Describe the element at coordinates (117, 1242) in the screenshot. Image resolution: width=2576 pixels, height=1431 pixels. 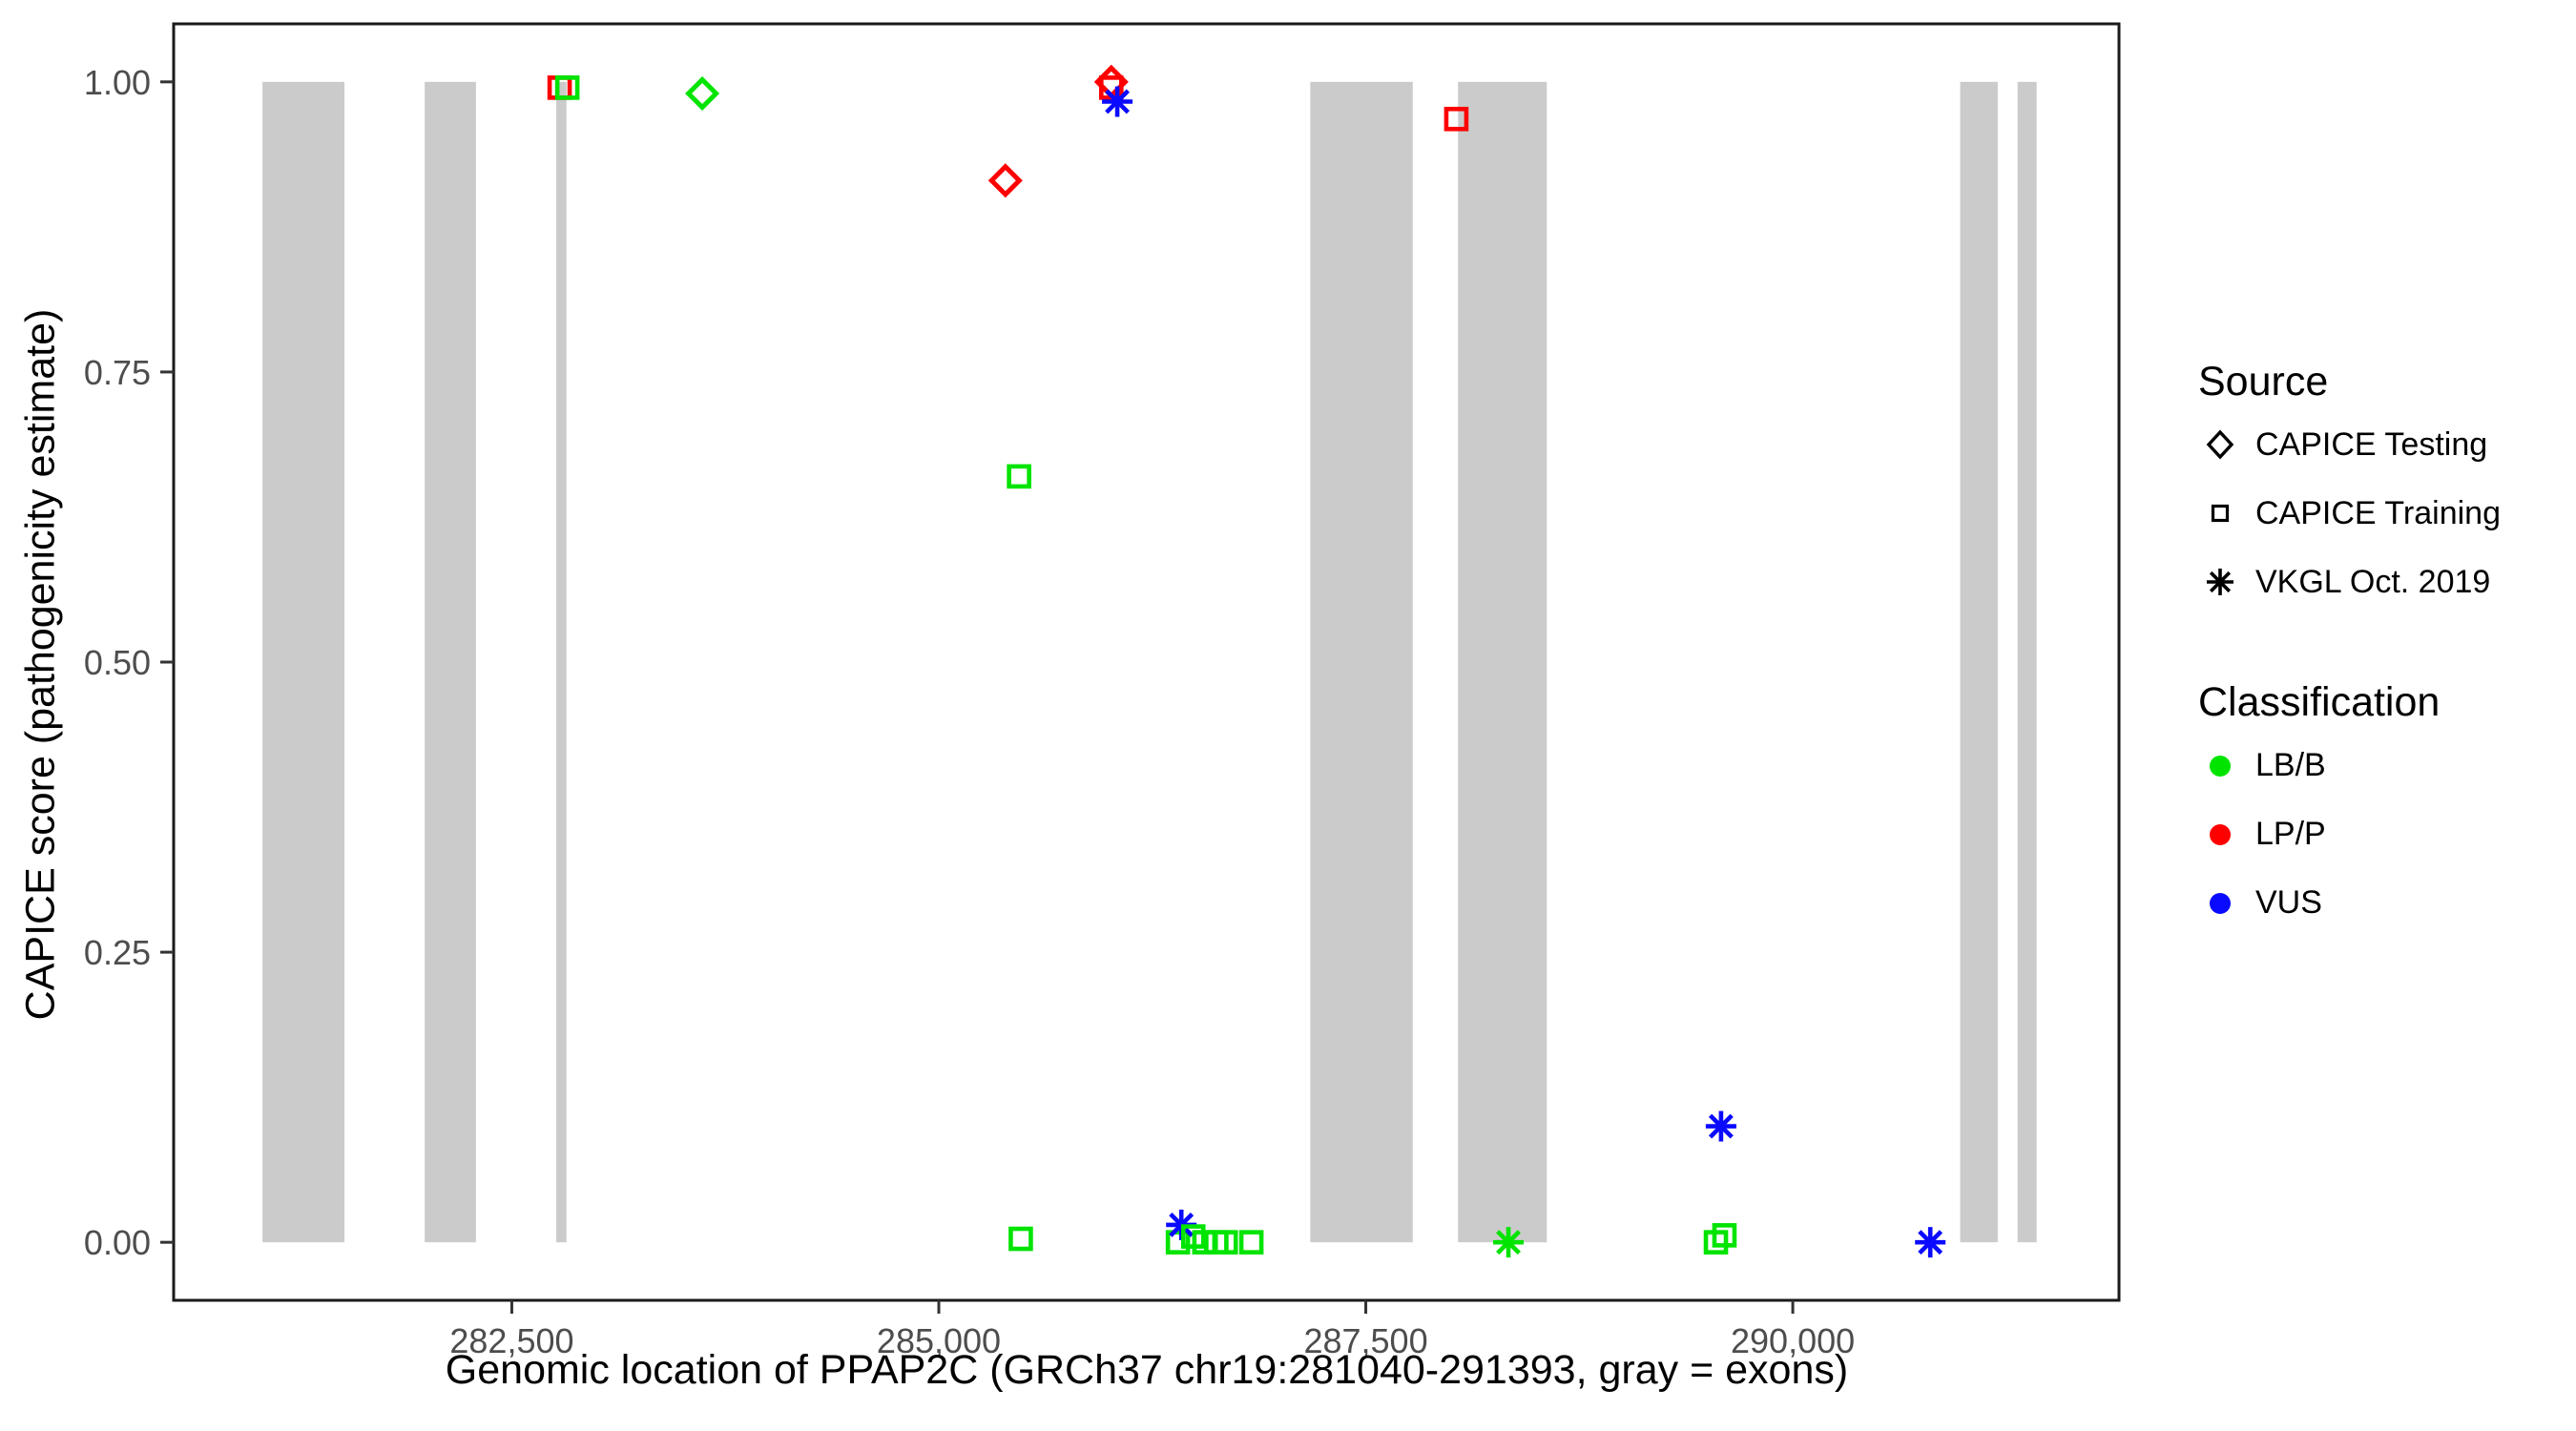
I see `y-tick-label: 0.00` at that location.